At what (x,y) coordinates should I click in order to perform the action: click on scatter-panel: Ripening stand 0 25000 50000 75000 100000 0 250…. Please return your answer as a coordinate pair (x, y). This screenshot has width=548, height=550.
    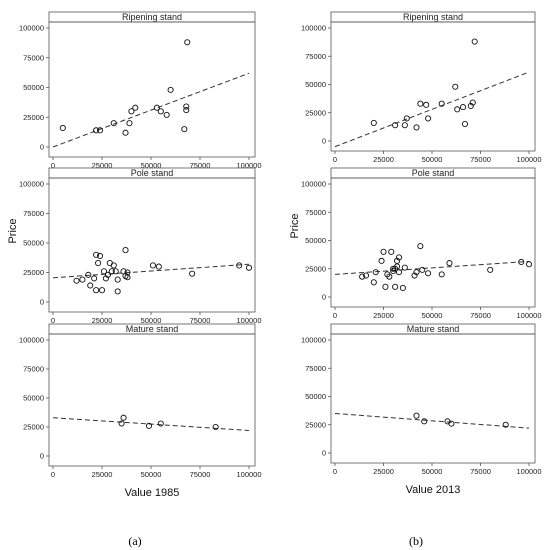
    Looking at the image, I should click on (140, 90).